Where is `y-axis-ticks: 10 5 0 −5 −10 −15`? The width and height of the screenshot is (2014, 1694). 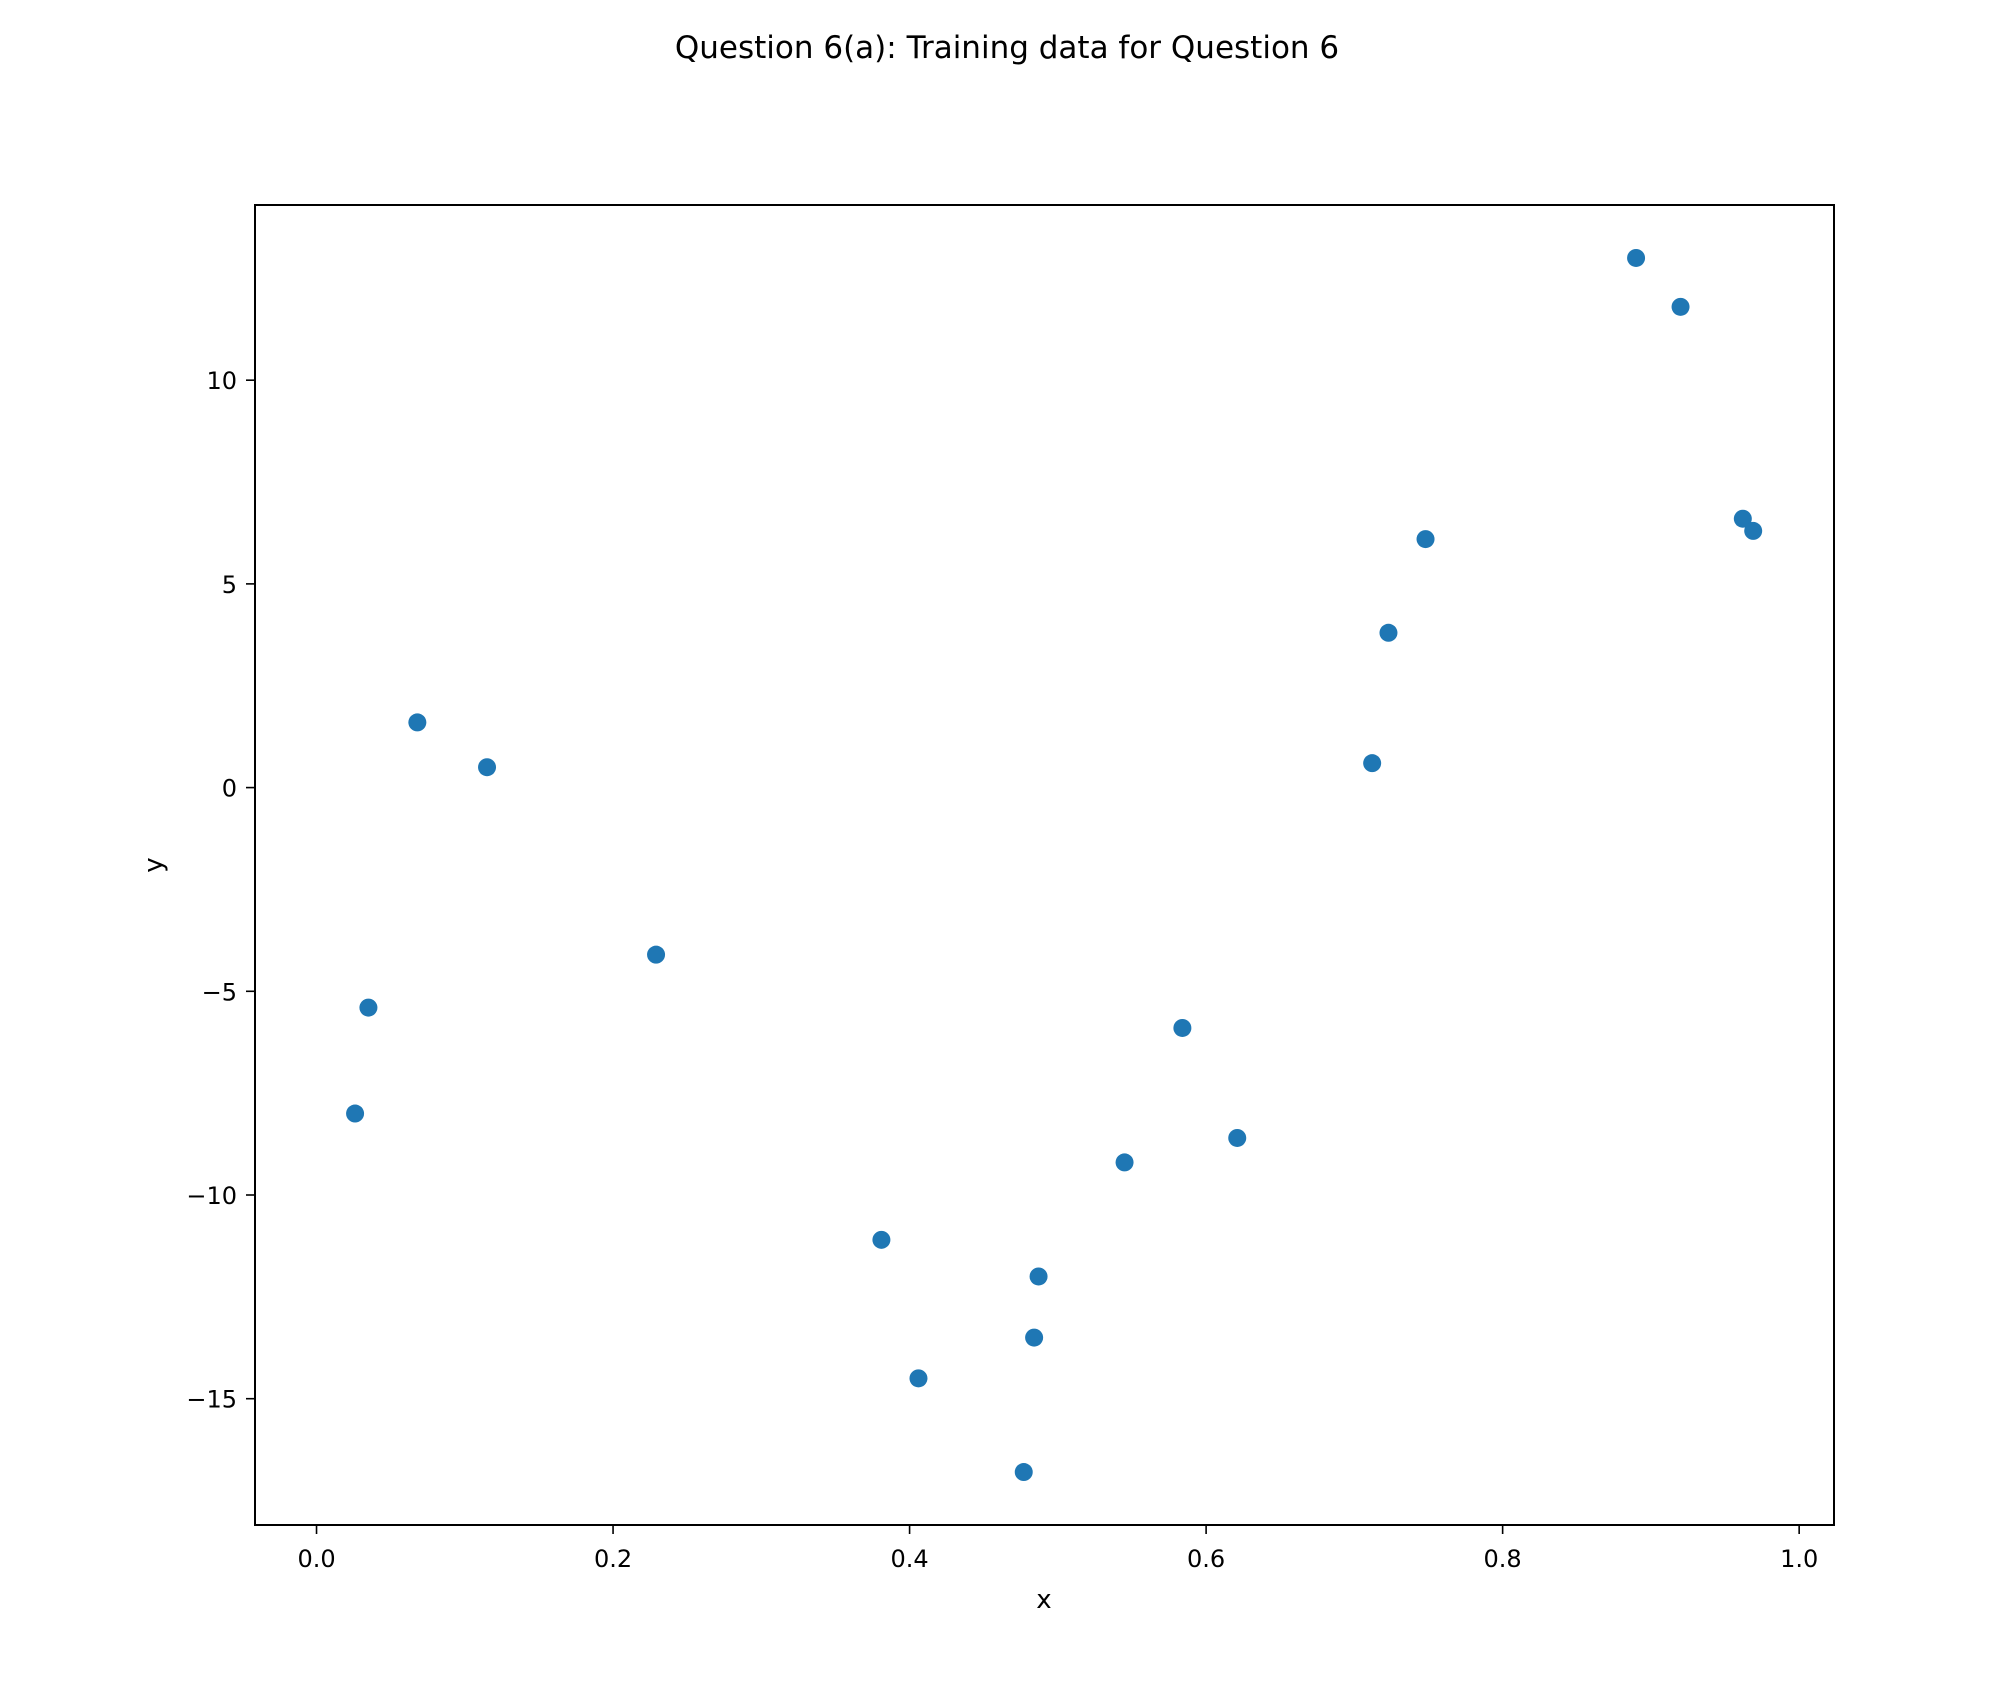 y-axis-ticks: 10 5 0 −5 −10 −15 is located at coordinates (220, 890).